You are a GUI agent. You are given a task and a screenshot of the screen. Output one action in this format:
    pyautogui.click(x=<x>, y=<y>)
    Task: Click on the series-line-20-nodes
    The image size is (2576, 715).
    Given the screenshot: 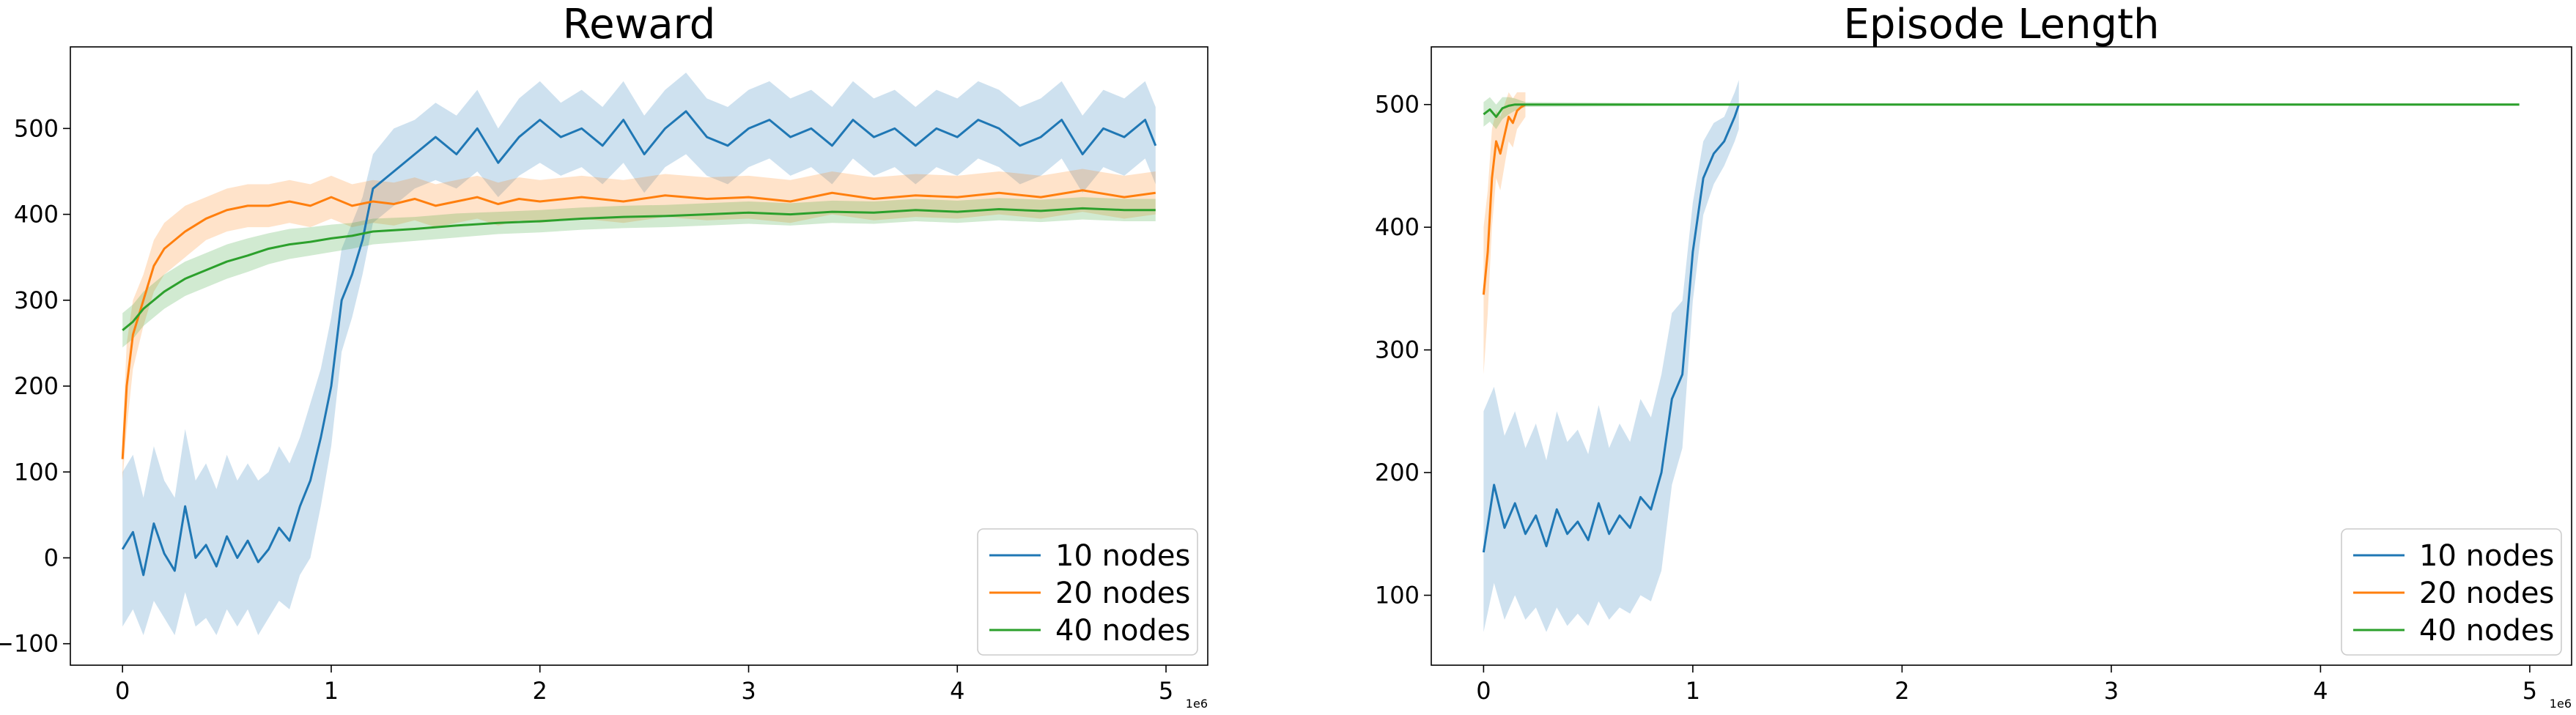 What is the action you would take?
    pyautogui.click(x=1504, y=199)
    